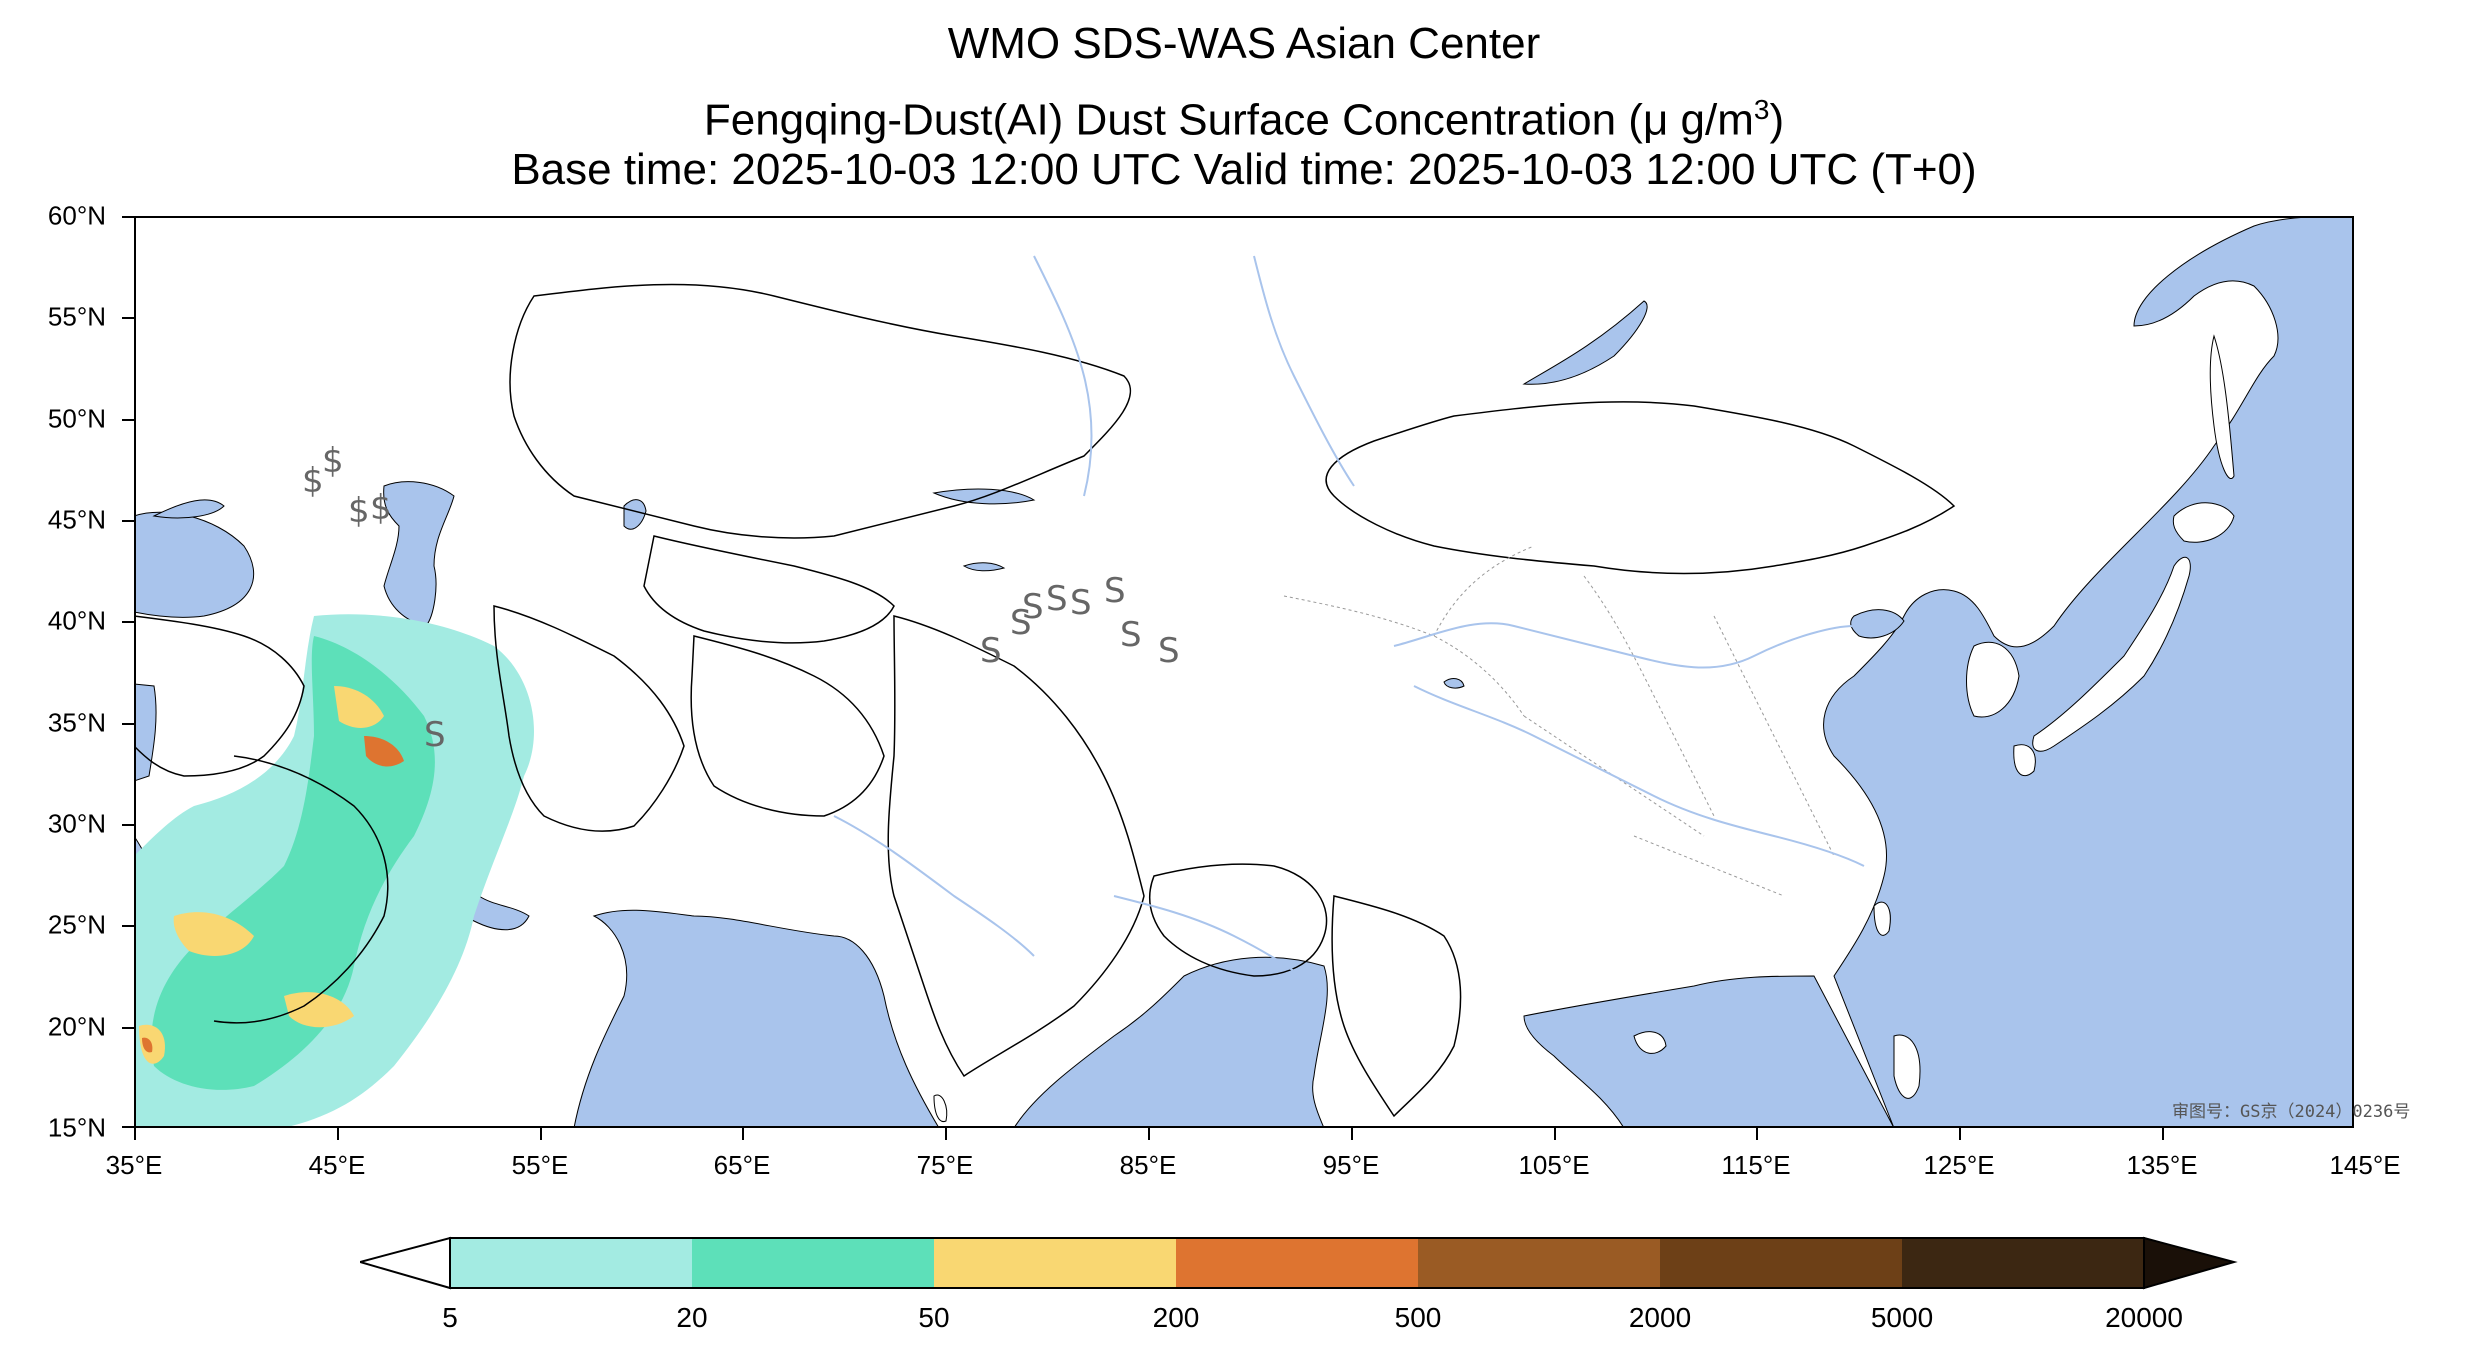 This screenshot has width=2488, height=1362. Describe the element at coordinates (1902, 1317) in the screenshot. I see `colorbar-label: 5000` at that location.